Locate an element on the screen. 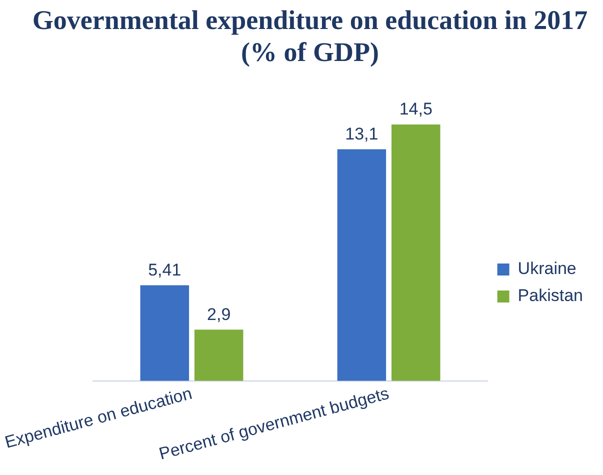 The image size is (603, 475). data-label: 13,1 is located at coordinates (361, 134).